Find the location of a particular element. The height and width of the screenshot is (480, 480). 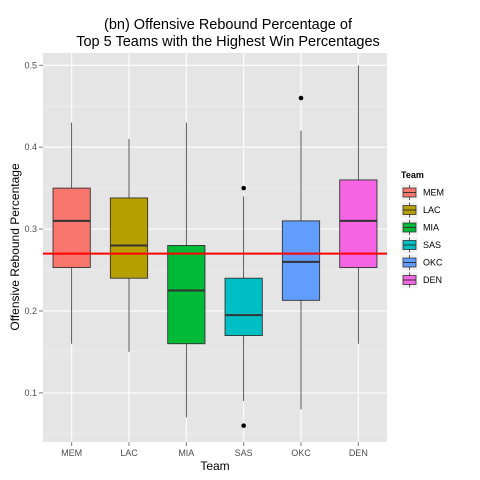

box-mia is located at coordinates (186, 270).